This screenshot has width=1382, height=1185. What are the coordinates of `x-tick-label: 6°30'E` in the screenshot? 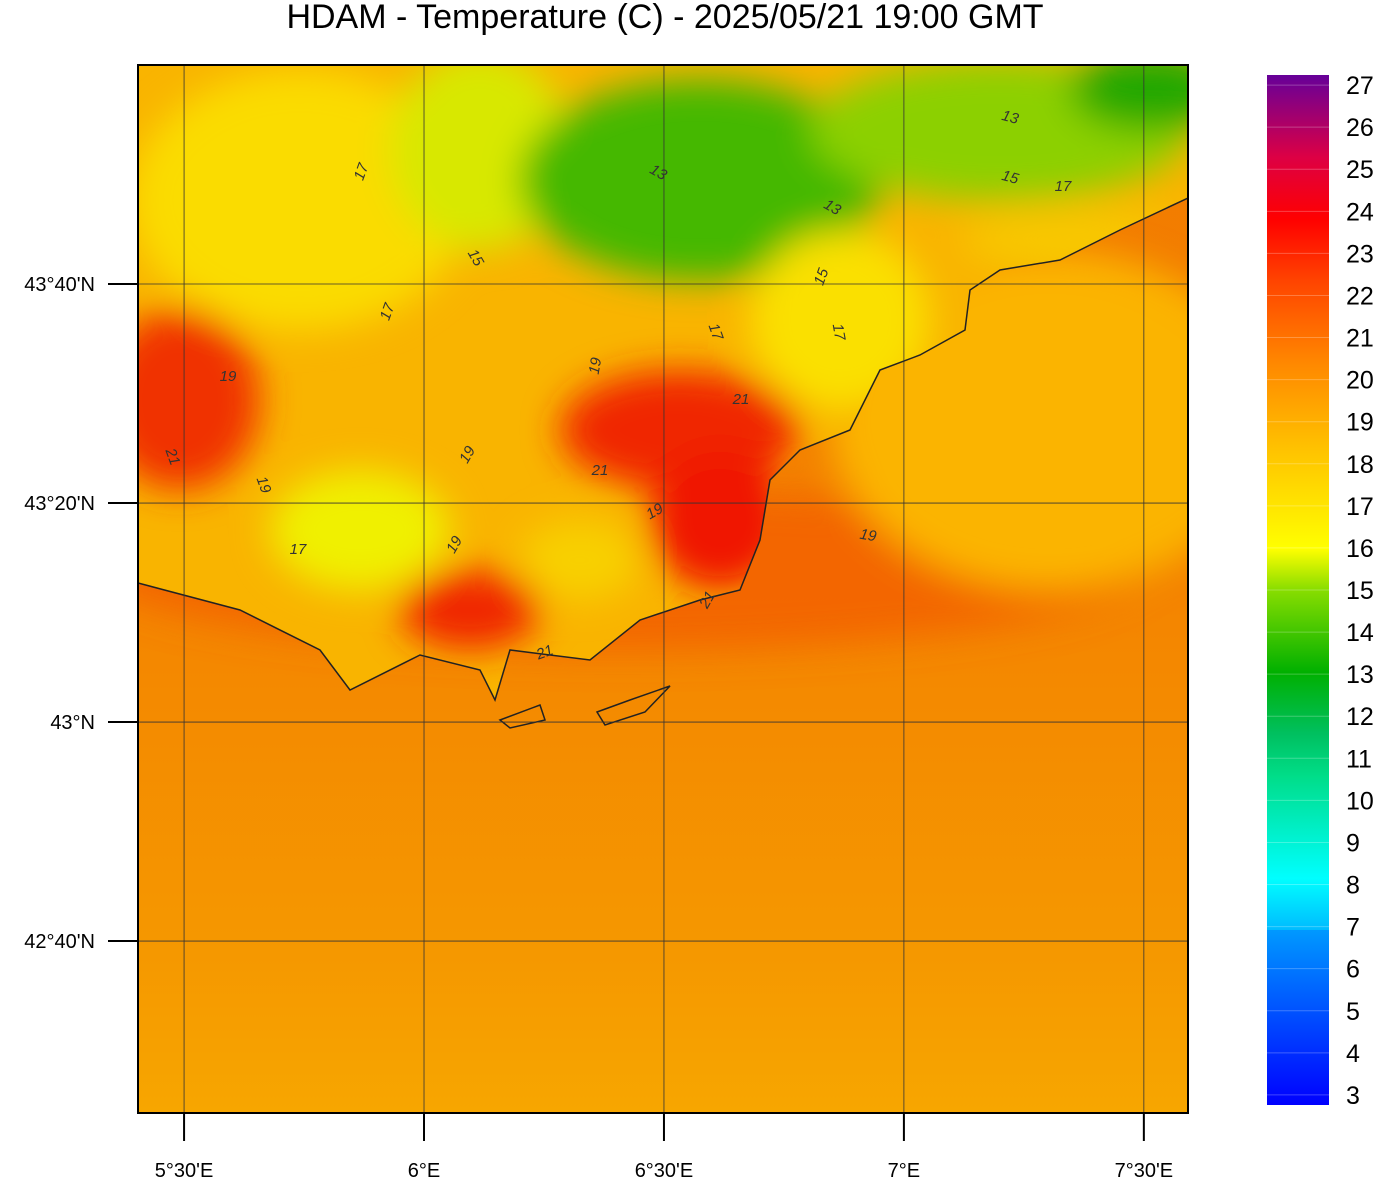 It's located at (664, 1170).